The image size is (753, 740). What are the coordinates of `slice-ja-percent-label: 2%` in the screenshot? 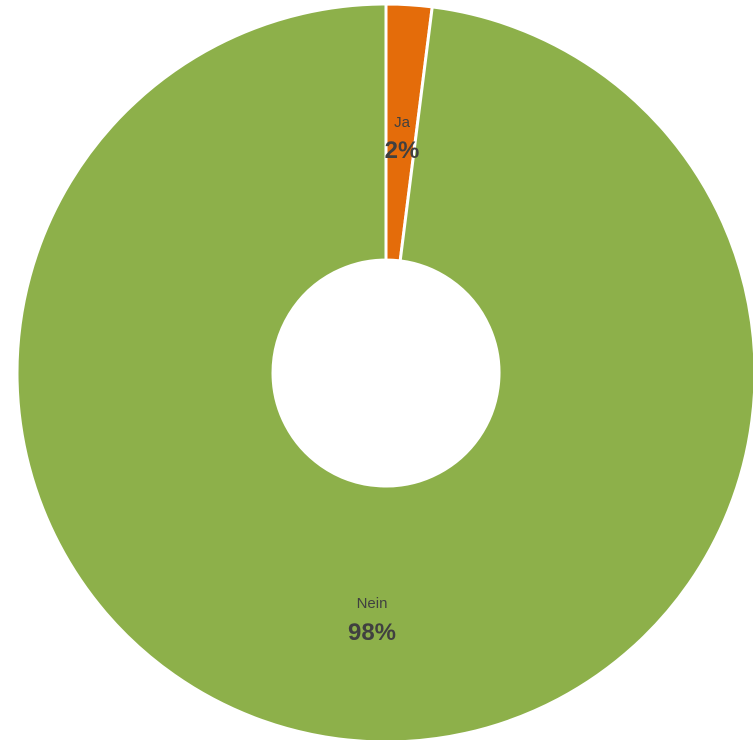 It's located at (402, 150).